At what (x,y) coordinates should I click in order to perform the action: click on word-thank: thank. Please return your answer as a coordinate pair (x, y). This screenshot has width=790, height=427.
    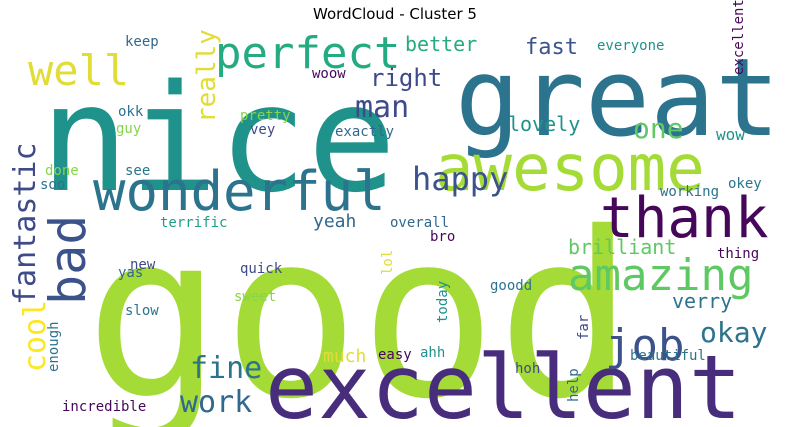
    Looking at the image, I should click on (684, 218).